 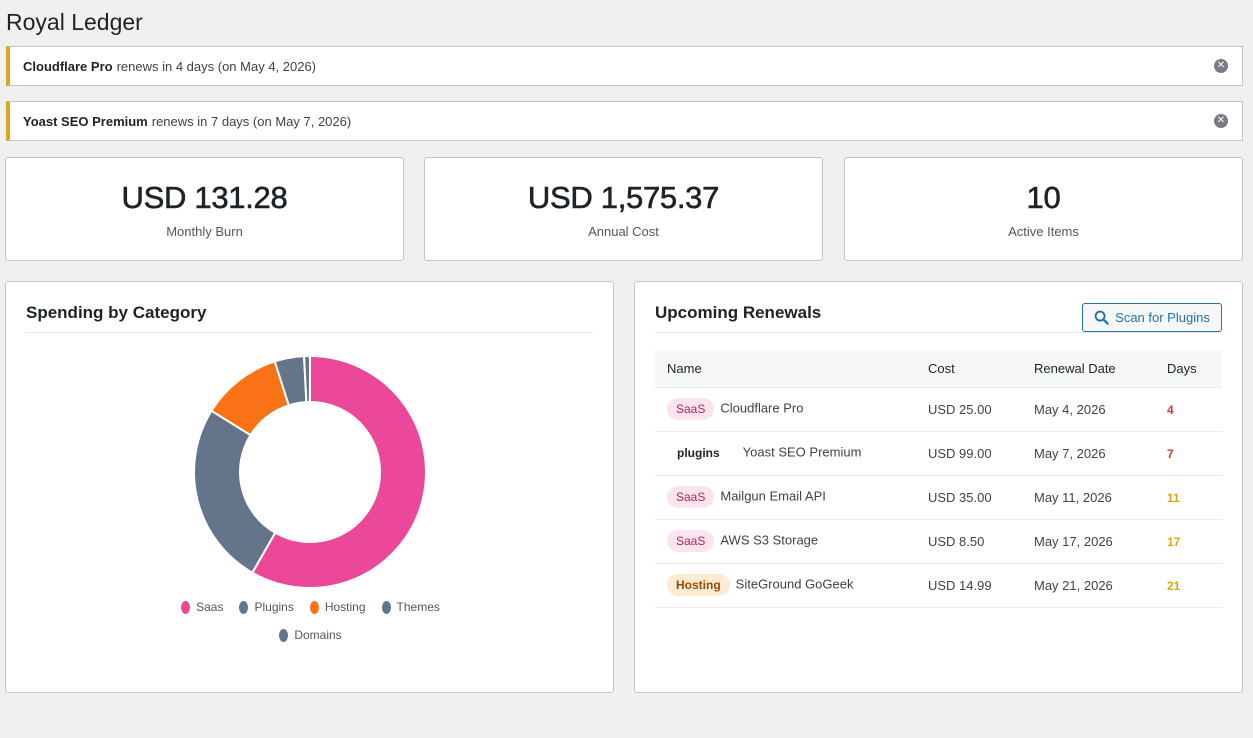 I want to click on cell-cost: USD 8.50, so click(x=969, y=541).